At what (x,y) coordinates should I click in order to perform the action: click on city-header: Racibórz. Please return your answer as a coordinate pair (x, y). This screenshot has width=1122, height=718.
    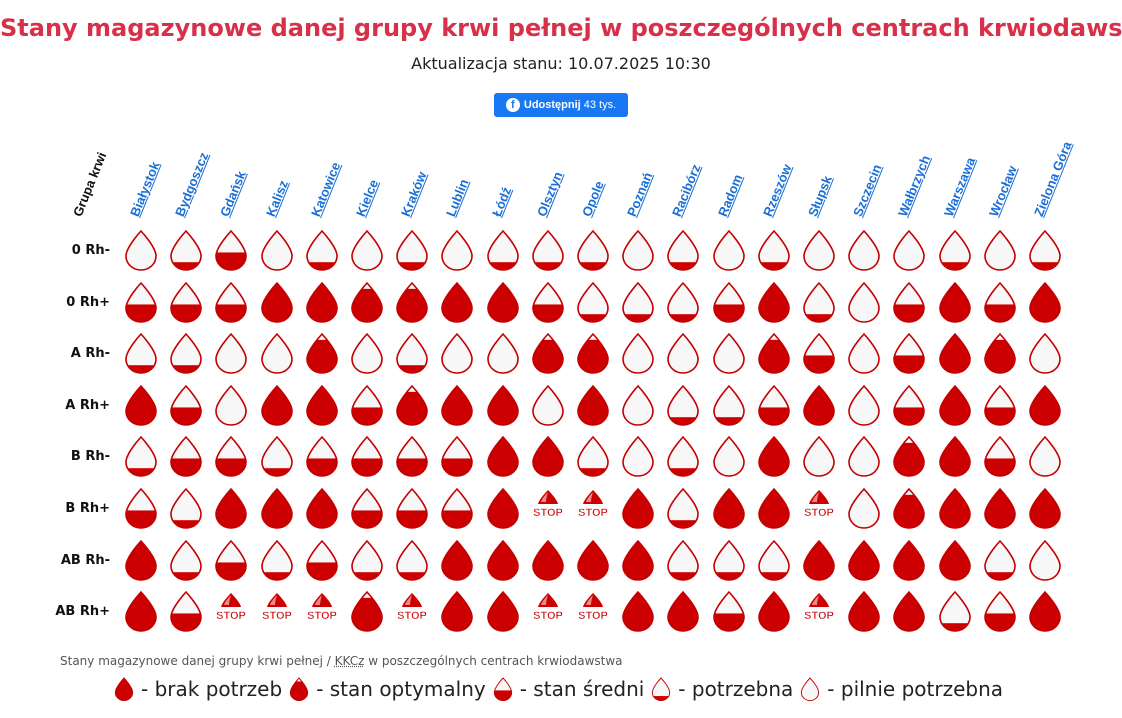
    Looking at the image, I should click on (686, 190).